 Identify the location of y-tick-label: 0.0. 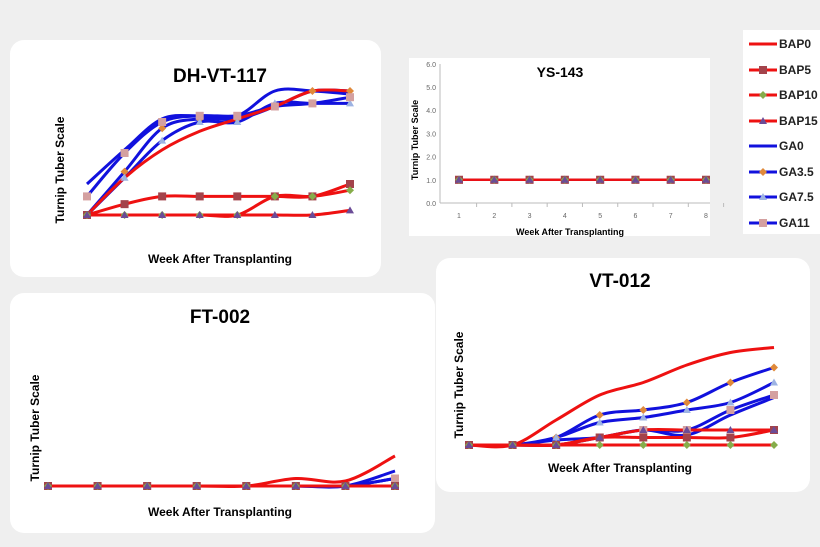
(431, 204).